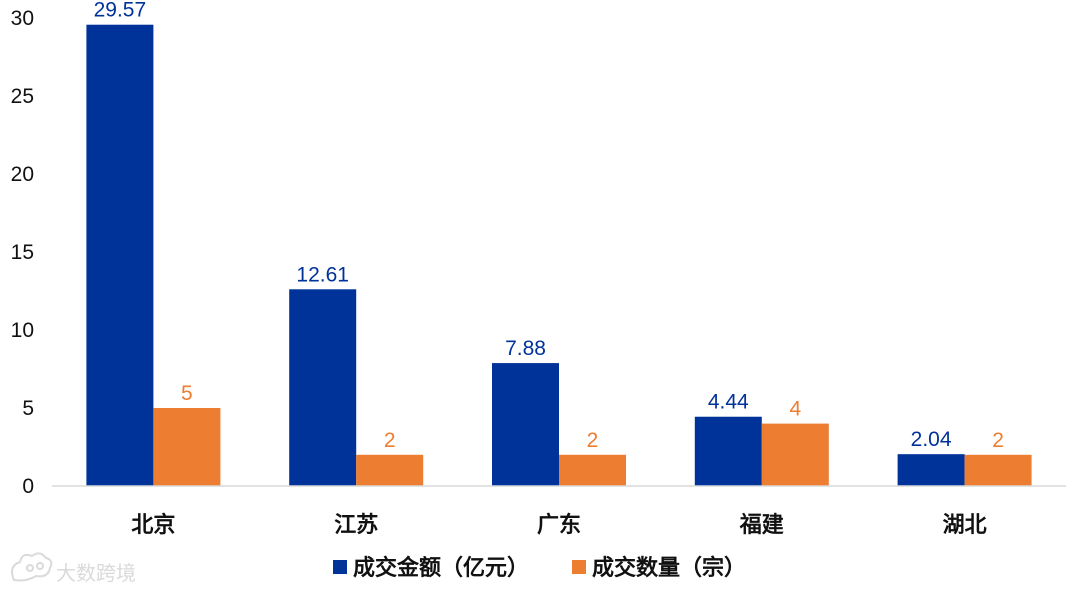 This screenshot has height=594, width=1080. What do you see at coordinates (441, 567) in the screenshot?
I see `legend-label: 成交金额（亿元）` at bounding box center [441, 567].